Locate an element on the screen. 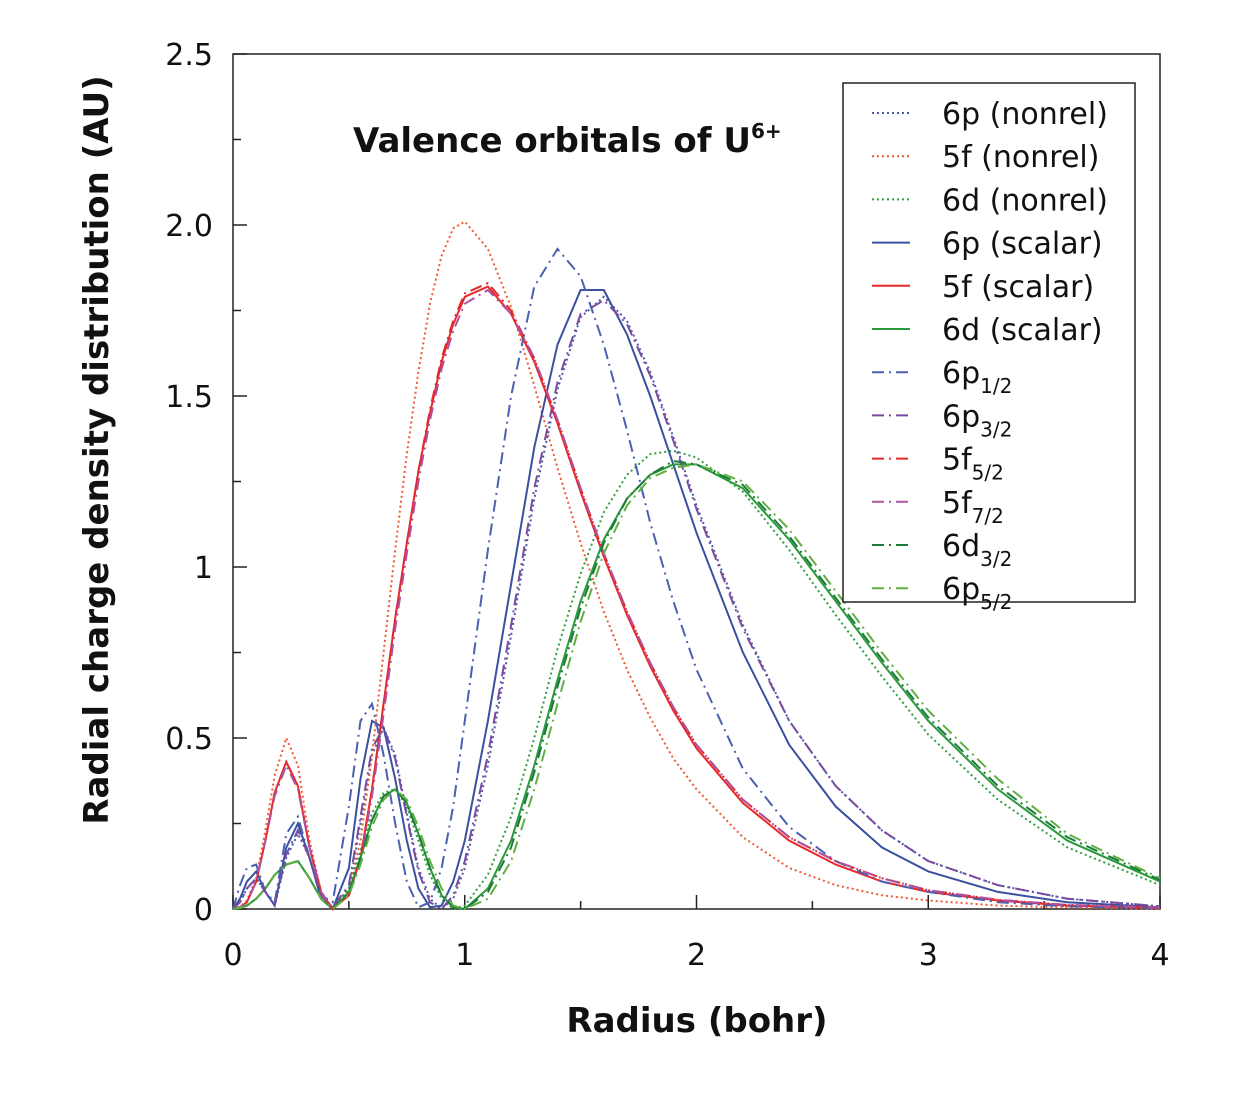 The image size is (1238, 1093). x-axis-label: Radius (bohr) is located at coordinates (696, 1021).